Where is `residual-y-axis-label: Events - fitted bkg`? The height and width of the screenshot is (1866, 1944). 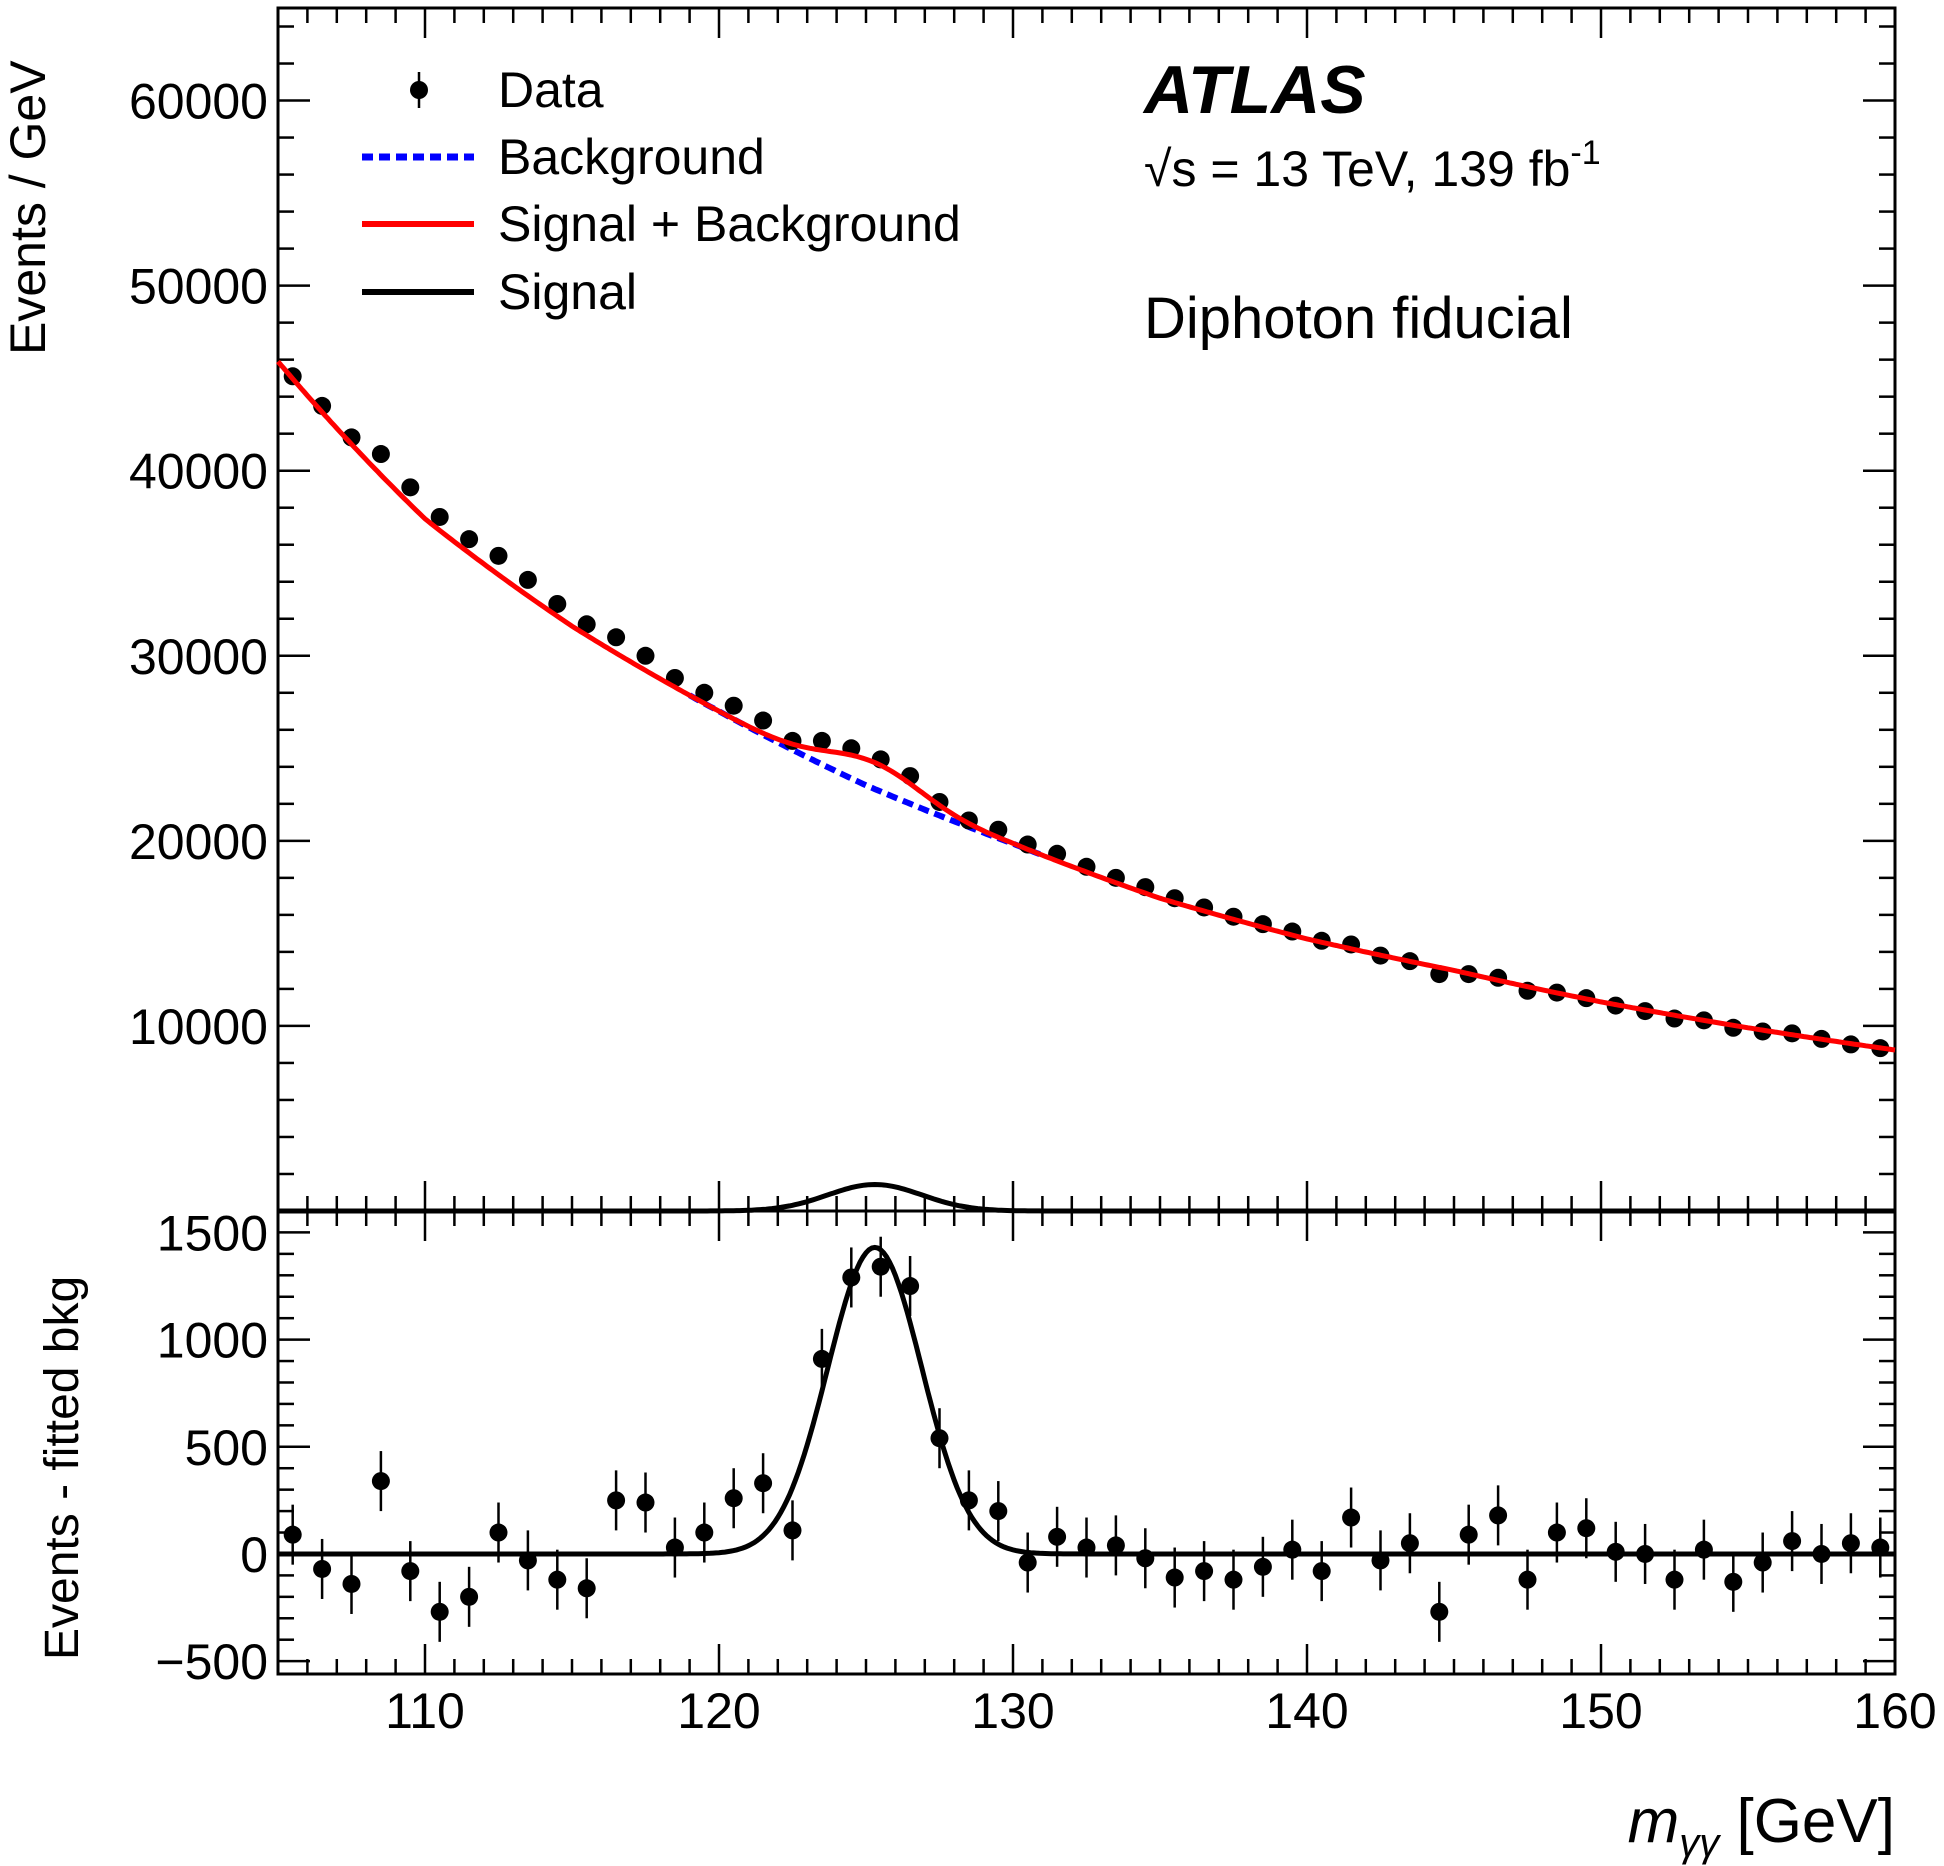 residual-y-axis-label: Events - fitted bkg is located at coordinates (62, 1468).